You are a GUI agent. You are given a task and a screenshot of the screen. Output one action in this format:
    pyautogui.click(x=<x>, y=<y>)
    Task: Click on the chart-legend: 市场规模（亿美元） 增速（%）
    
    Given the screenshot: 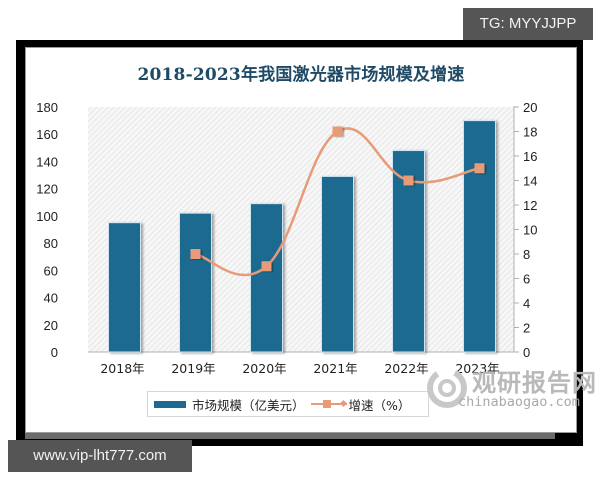 What is the action you would take?
    pyautogui.click(x=288, y=404)
    